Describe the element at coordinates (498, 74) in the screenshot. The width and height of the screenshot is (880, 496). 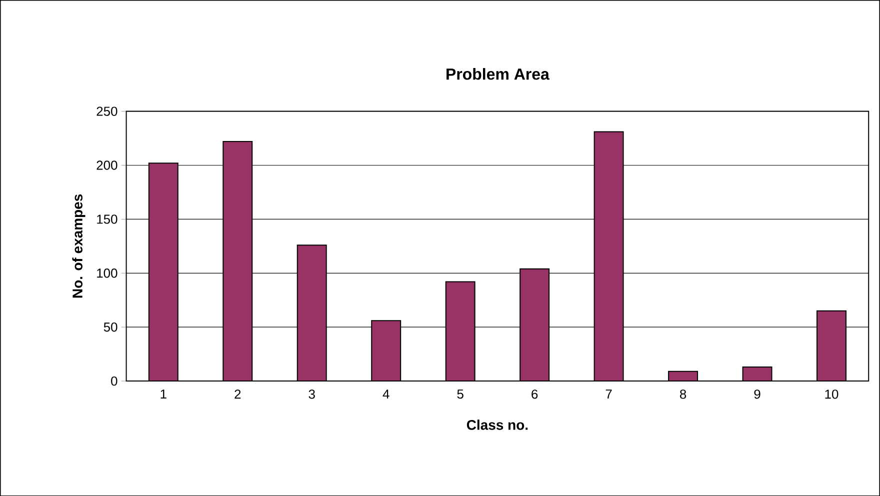
I see `chart-title: Problem Area` at that location.